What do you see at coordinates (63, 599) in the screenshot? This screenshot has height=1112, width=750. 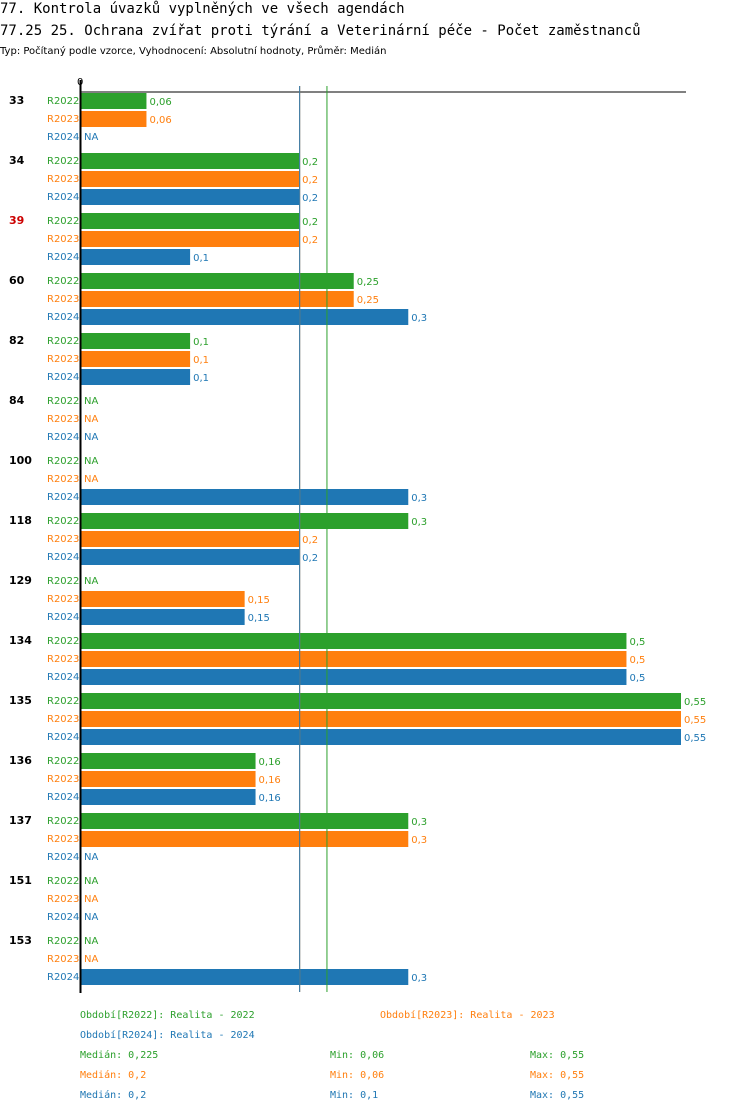 I see `series-label-129-R2023: R2023` at bounding box center [63, 599].